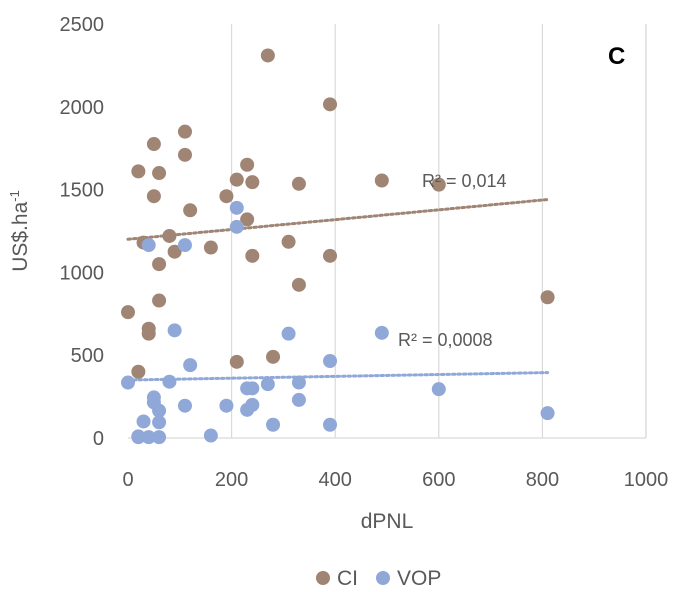  I want to click on y-tick-label: 2000, so click(82, 108).